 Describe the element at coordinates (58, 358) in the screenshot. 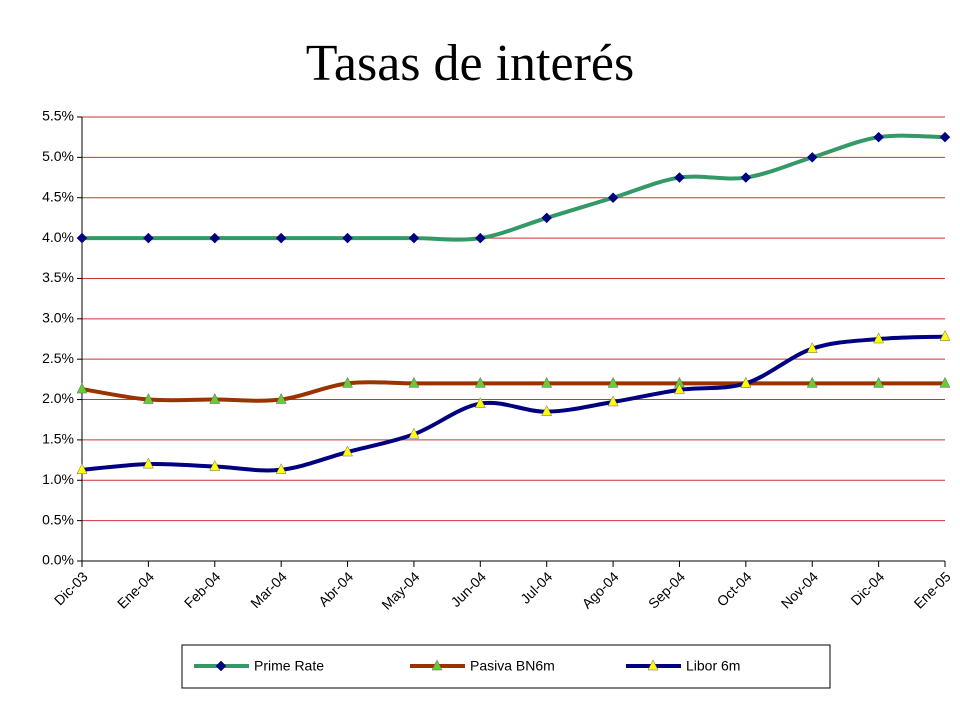

I see `y-tick-label: 2.5%` at that location.